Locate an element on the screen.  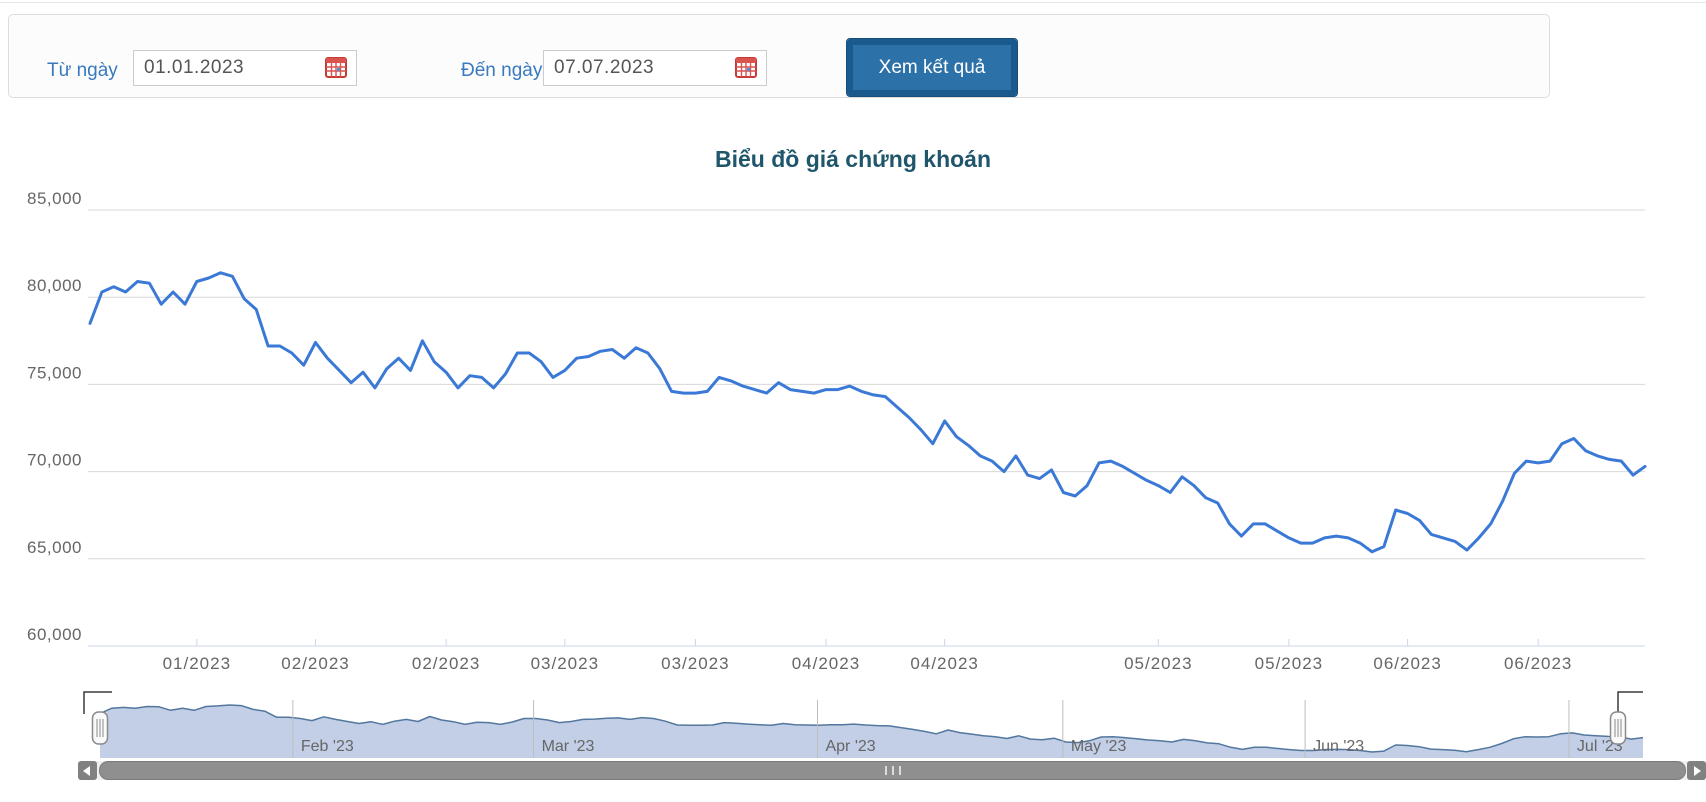
y-axis-label: 65,000 is located at coordinates (54, 547).